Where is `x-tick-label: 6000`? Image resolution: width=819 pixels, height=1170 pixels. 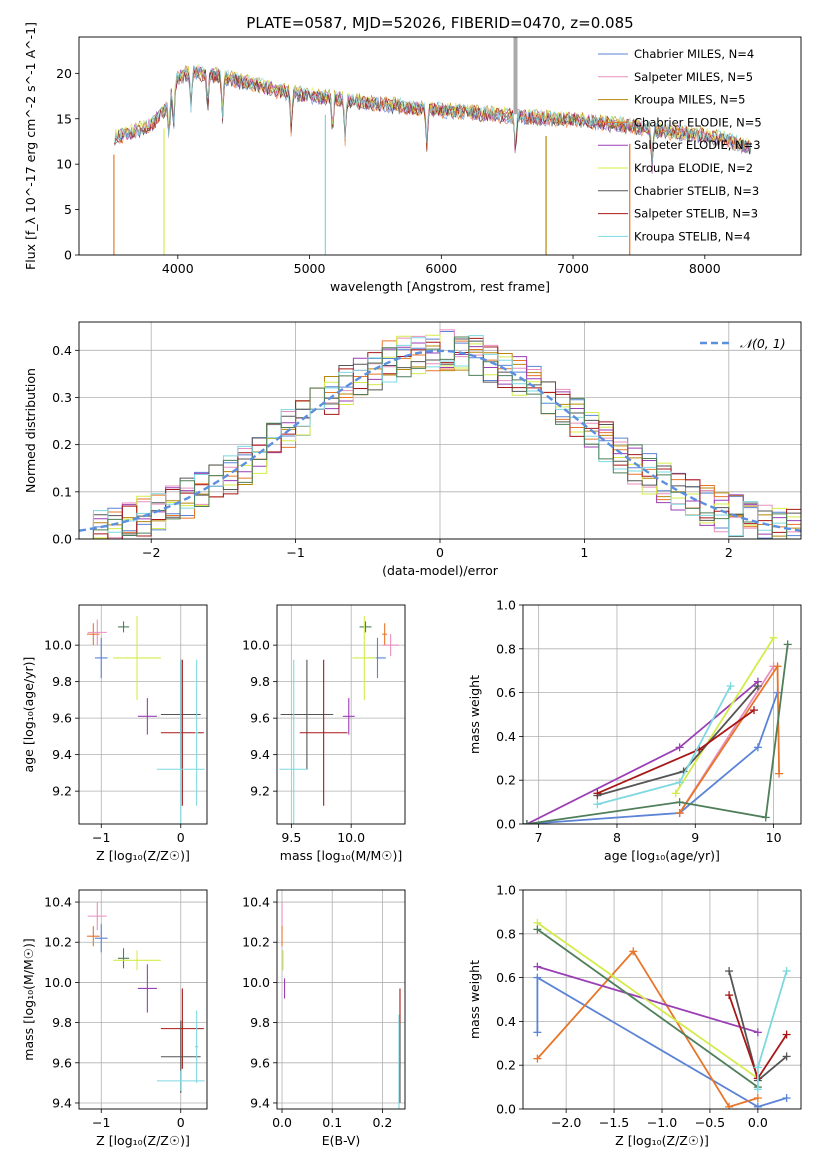 x-tick-label: 6000 is located at coordinates (441, 268).